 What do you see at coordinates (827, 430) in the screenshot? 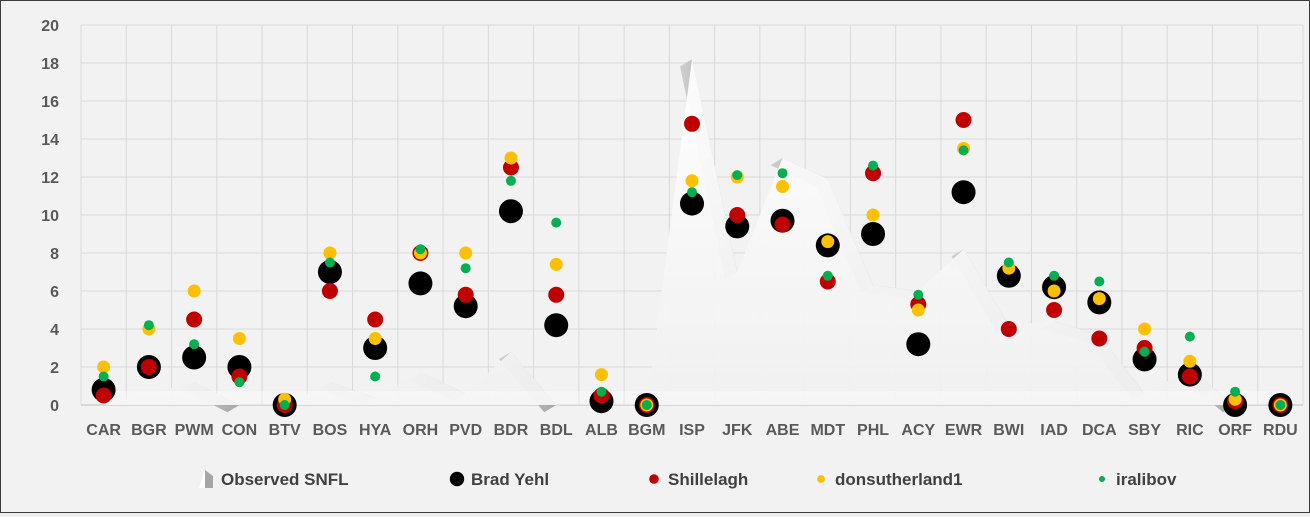
I see `x-tick-label: MDT` at bounding box center [827, 430].